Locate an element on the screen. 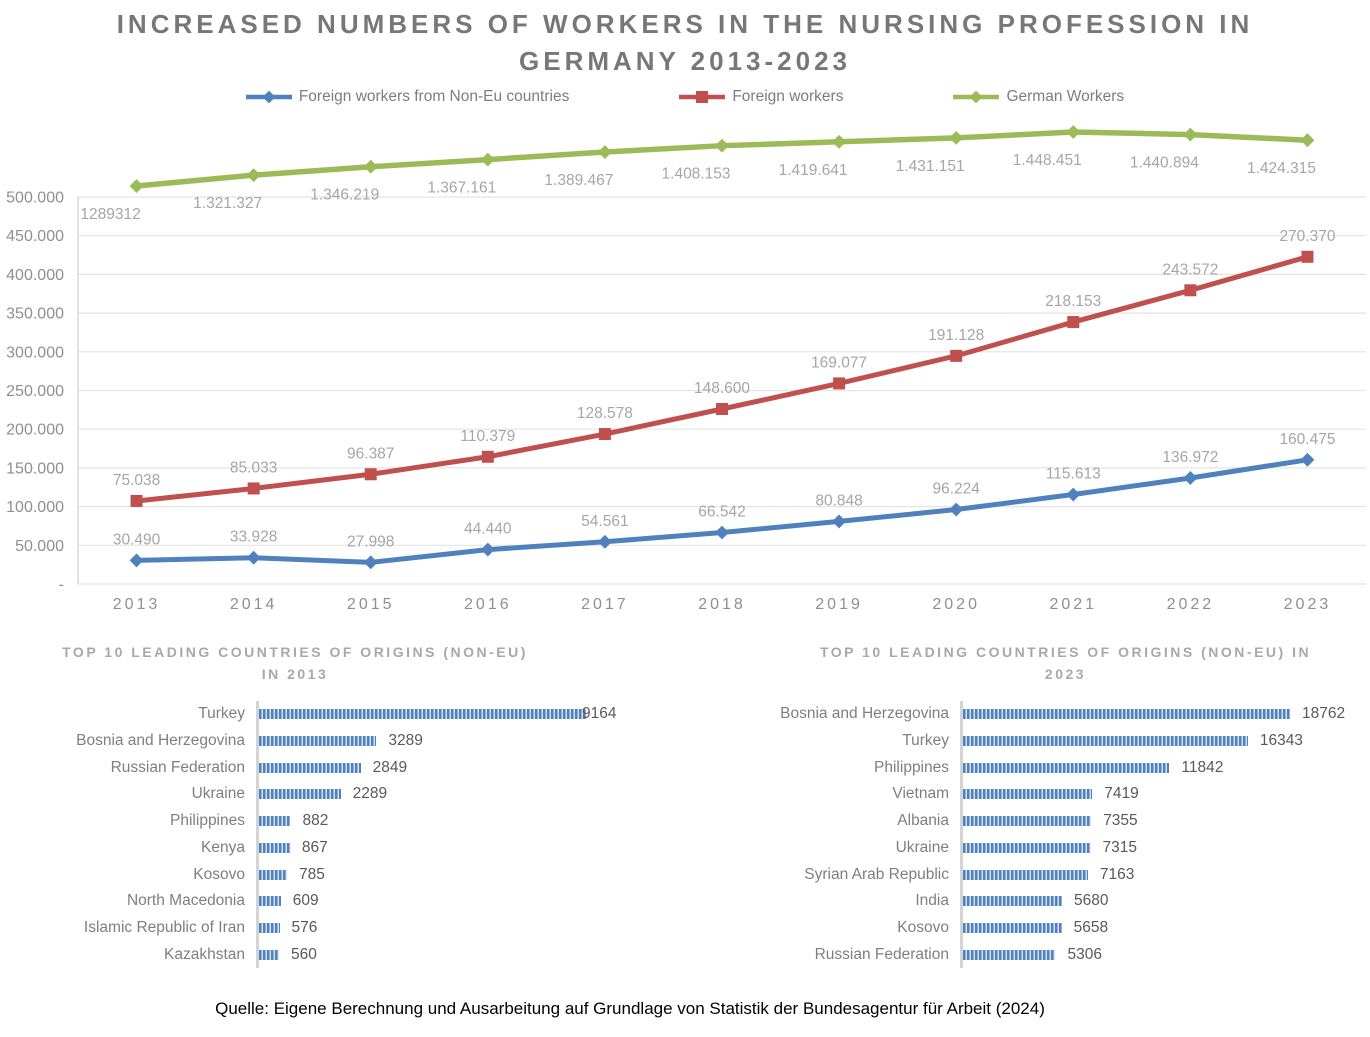 The image size is (1370, 1037). data-label: 1289312 is located at coordinates (110, 214).